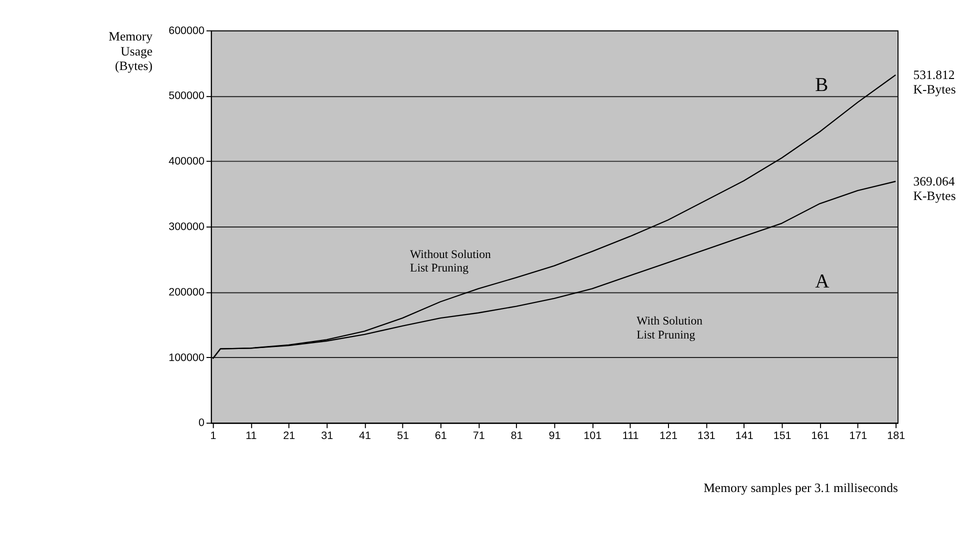 The image size is (976, 536). I want to click on x-tick-label: 171, so click(858, 436).